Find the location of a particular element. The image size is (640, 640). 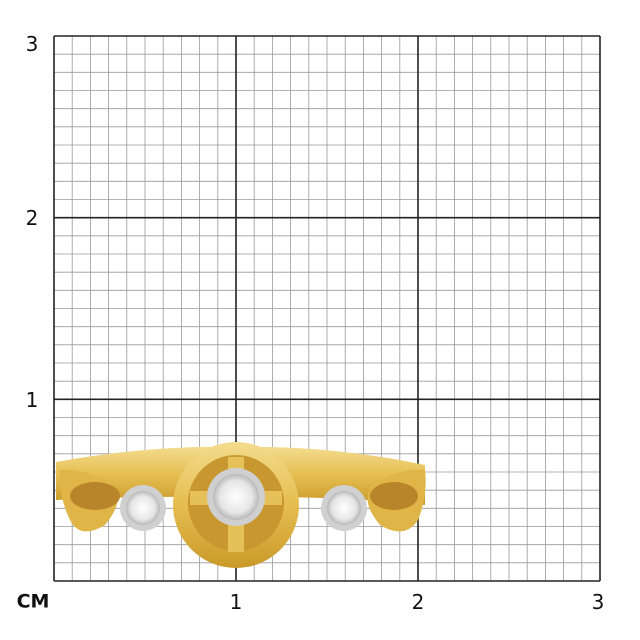

side-stone-right is located at coordinates (344, 508).